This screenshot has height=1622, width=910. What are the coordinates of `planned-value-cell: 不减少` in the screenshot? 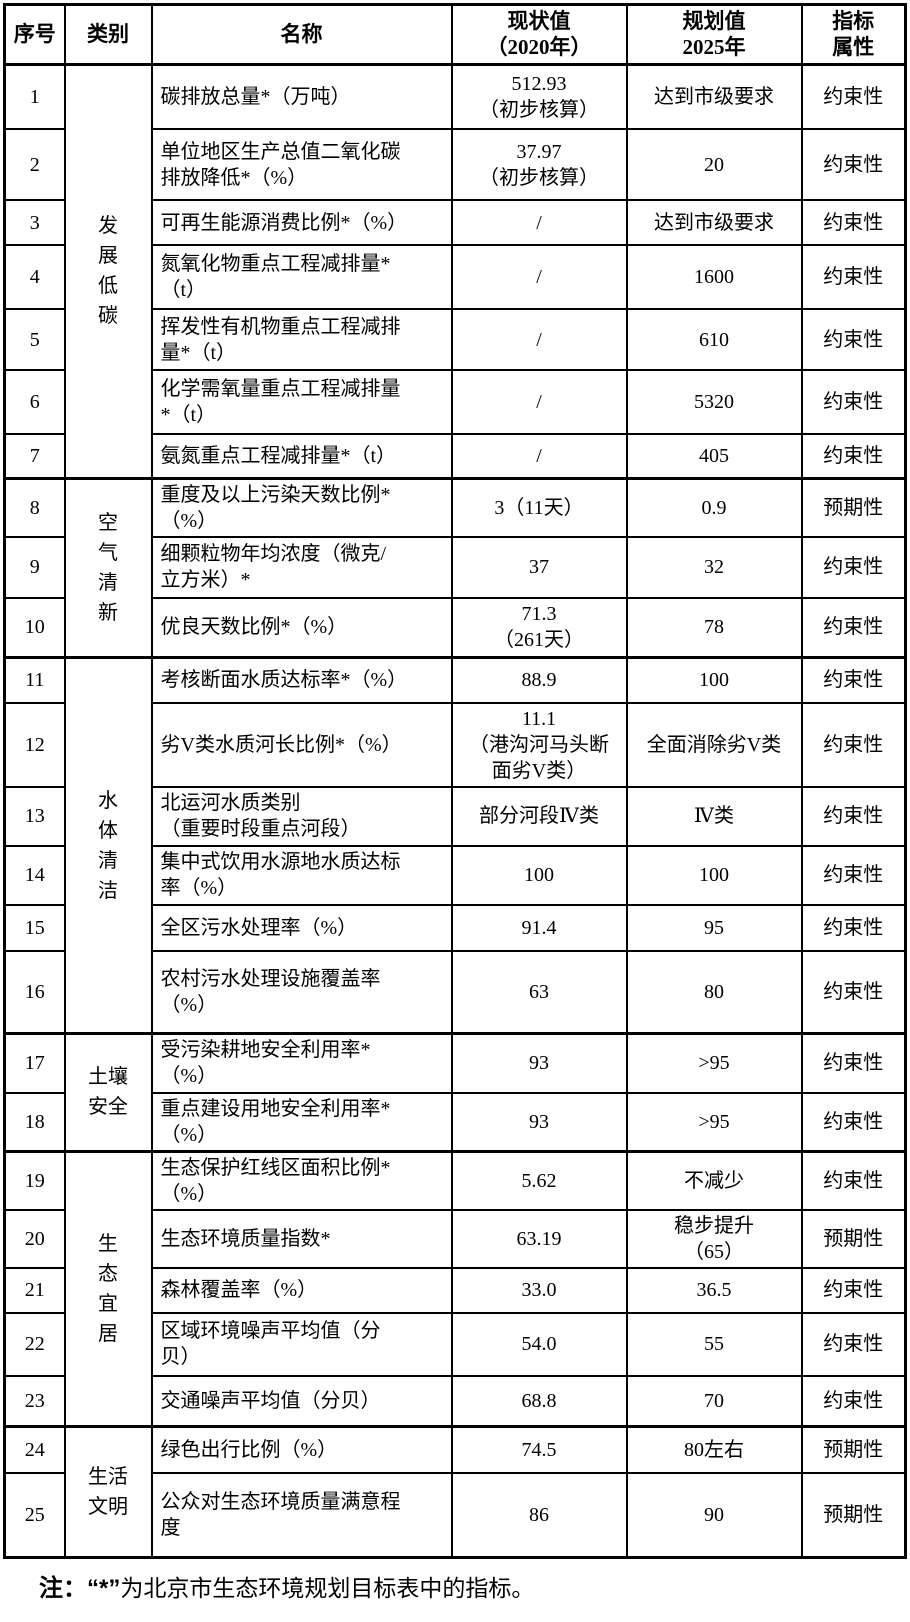 It's located at (714, 1180).